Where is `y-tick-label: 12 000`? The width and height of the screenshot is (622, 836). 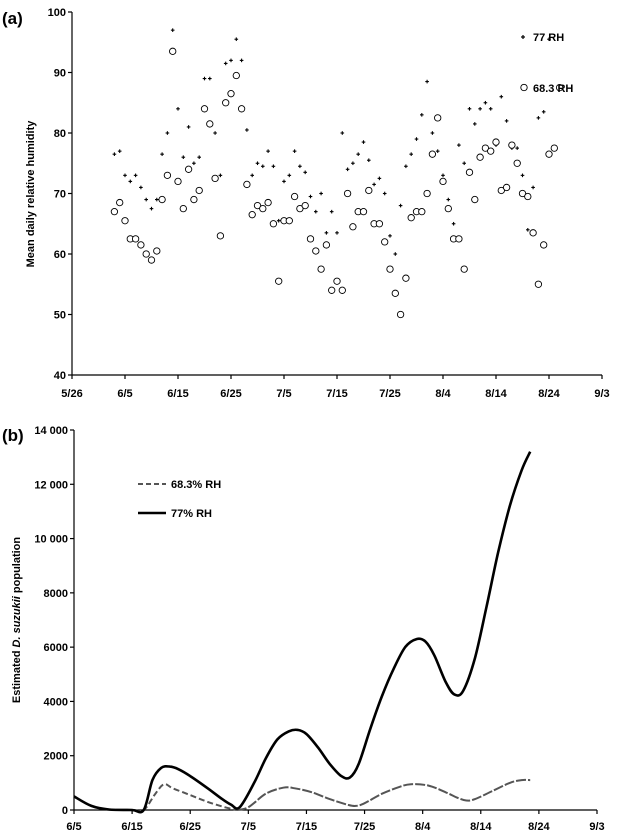 y-tick-label: 12 000 is located at coordinates (51, 485).